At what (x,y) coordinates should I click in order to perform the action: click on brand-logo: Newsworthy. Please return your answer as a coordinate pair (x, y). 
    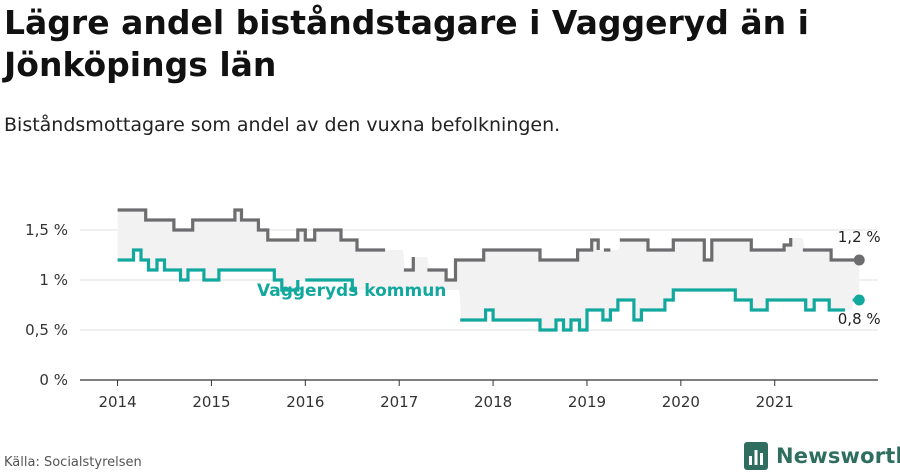
    Looking at the image, I should click on (822, 456).